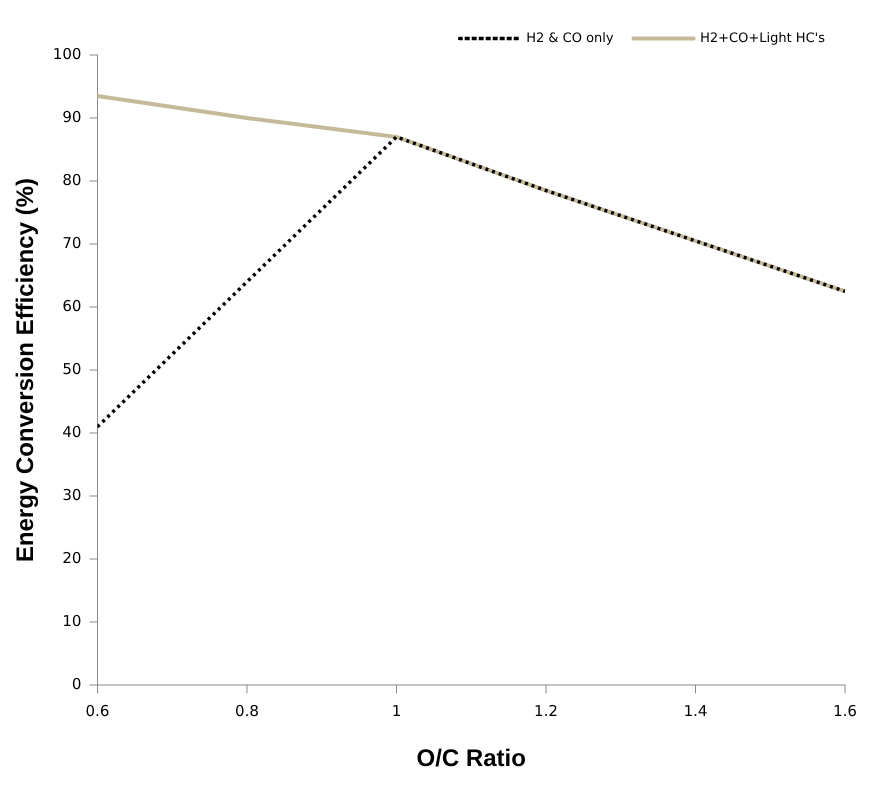  I want to click on y-axis-title: Energy Conversion Efficiency (%), so click(26, 370).